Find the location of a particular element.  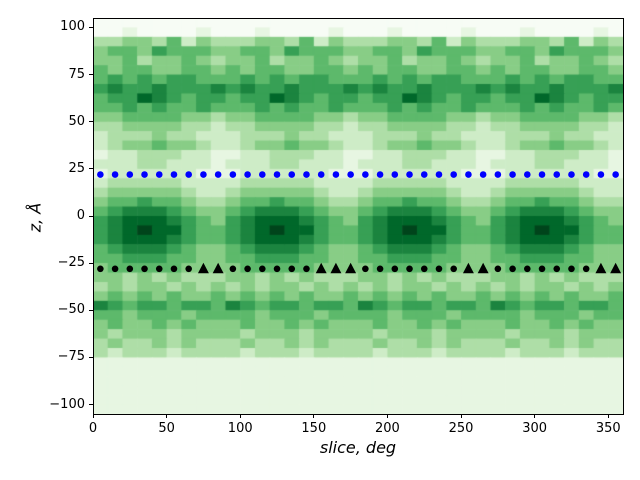

x-tick-label: 50 is located at coordinates (166, 428).